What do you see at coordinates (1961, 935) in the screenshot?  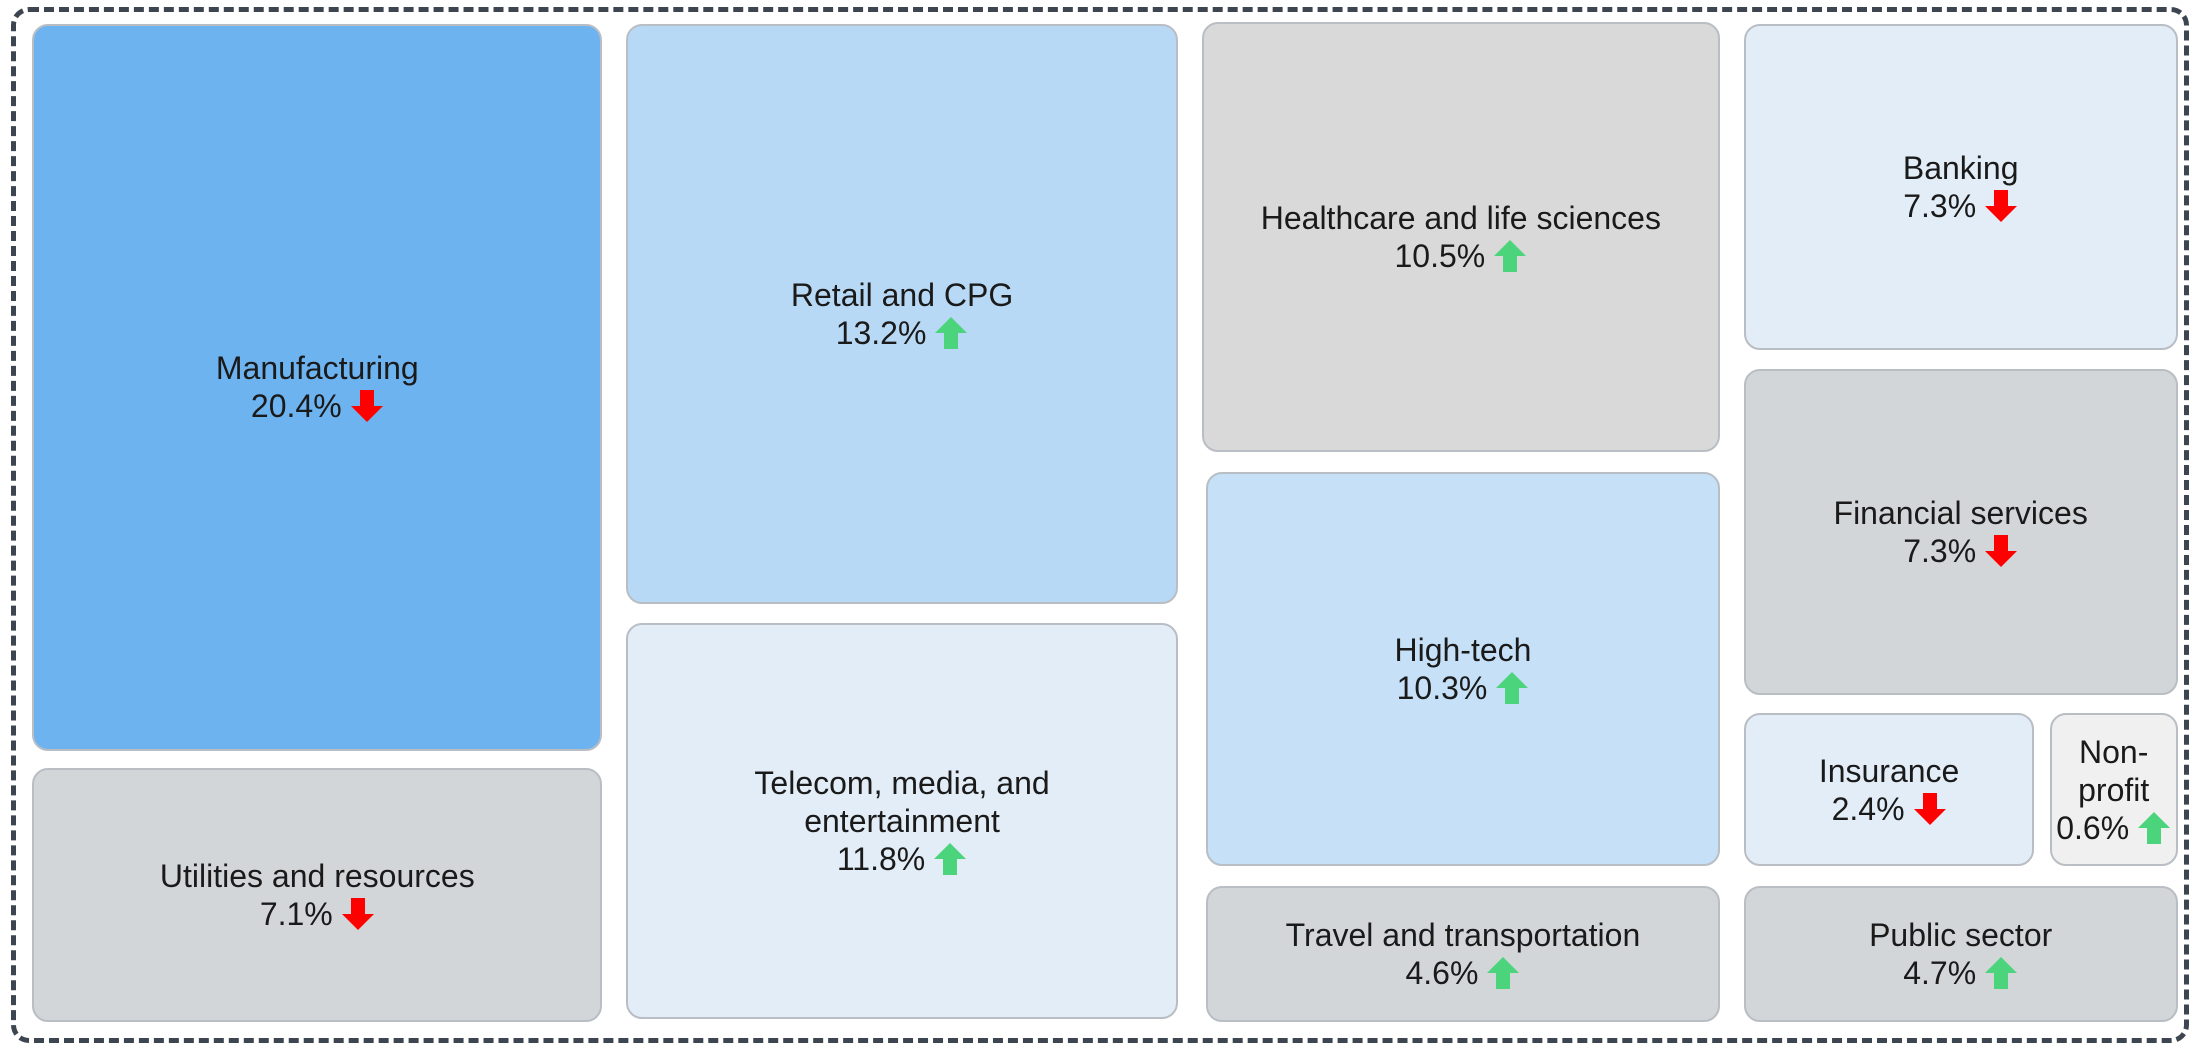 I see `tile-label: Public sector` at bounding box center [1961, 935].